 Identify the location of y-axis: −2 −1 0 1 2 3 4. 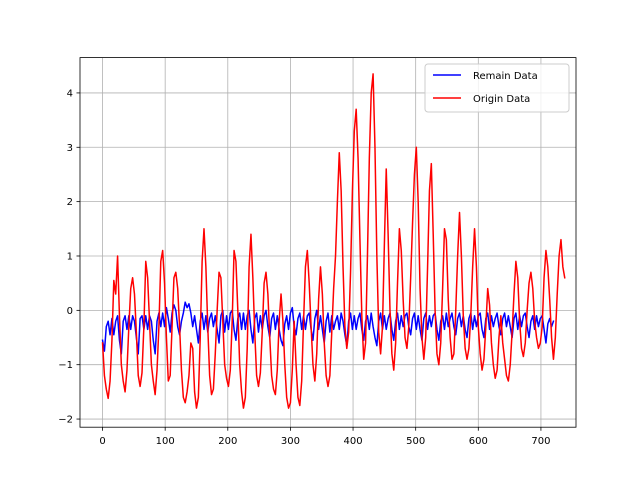
(69, 257).